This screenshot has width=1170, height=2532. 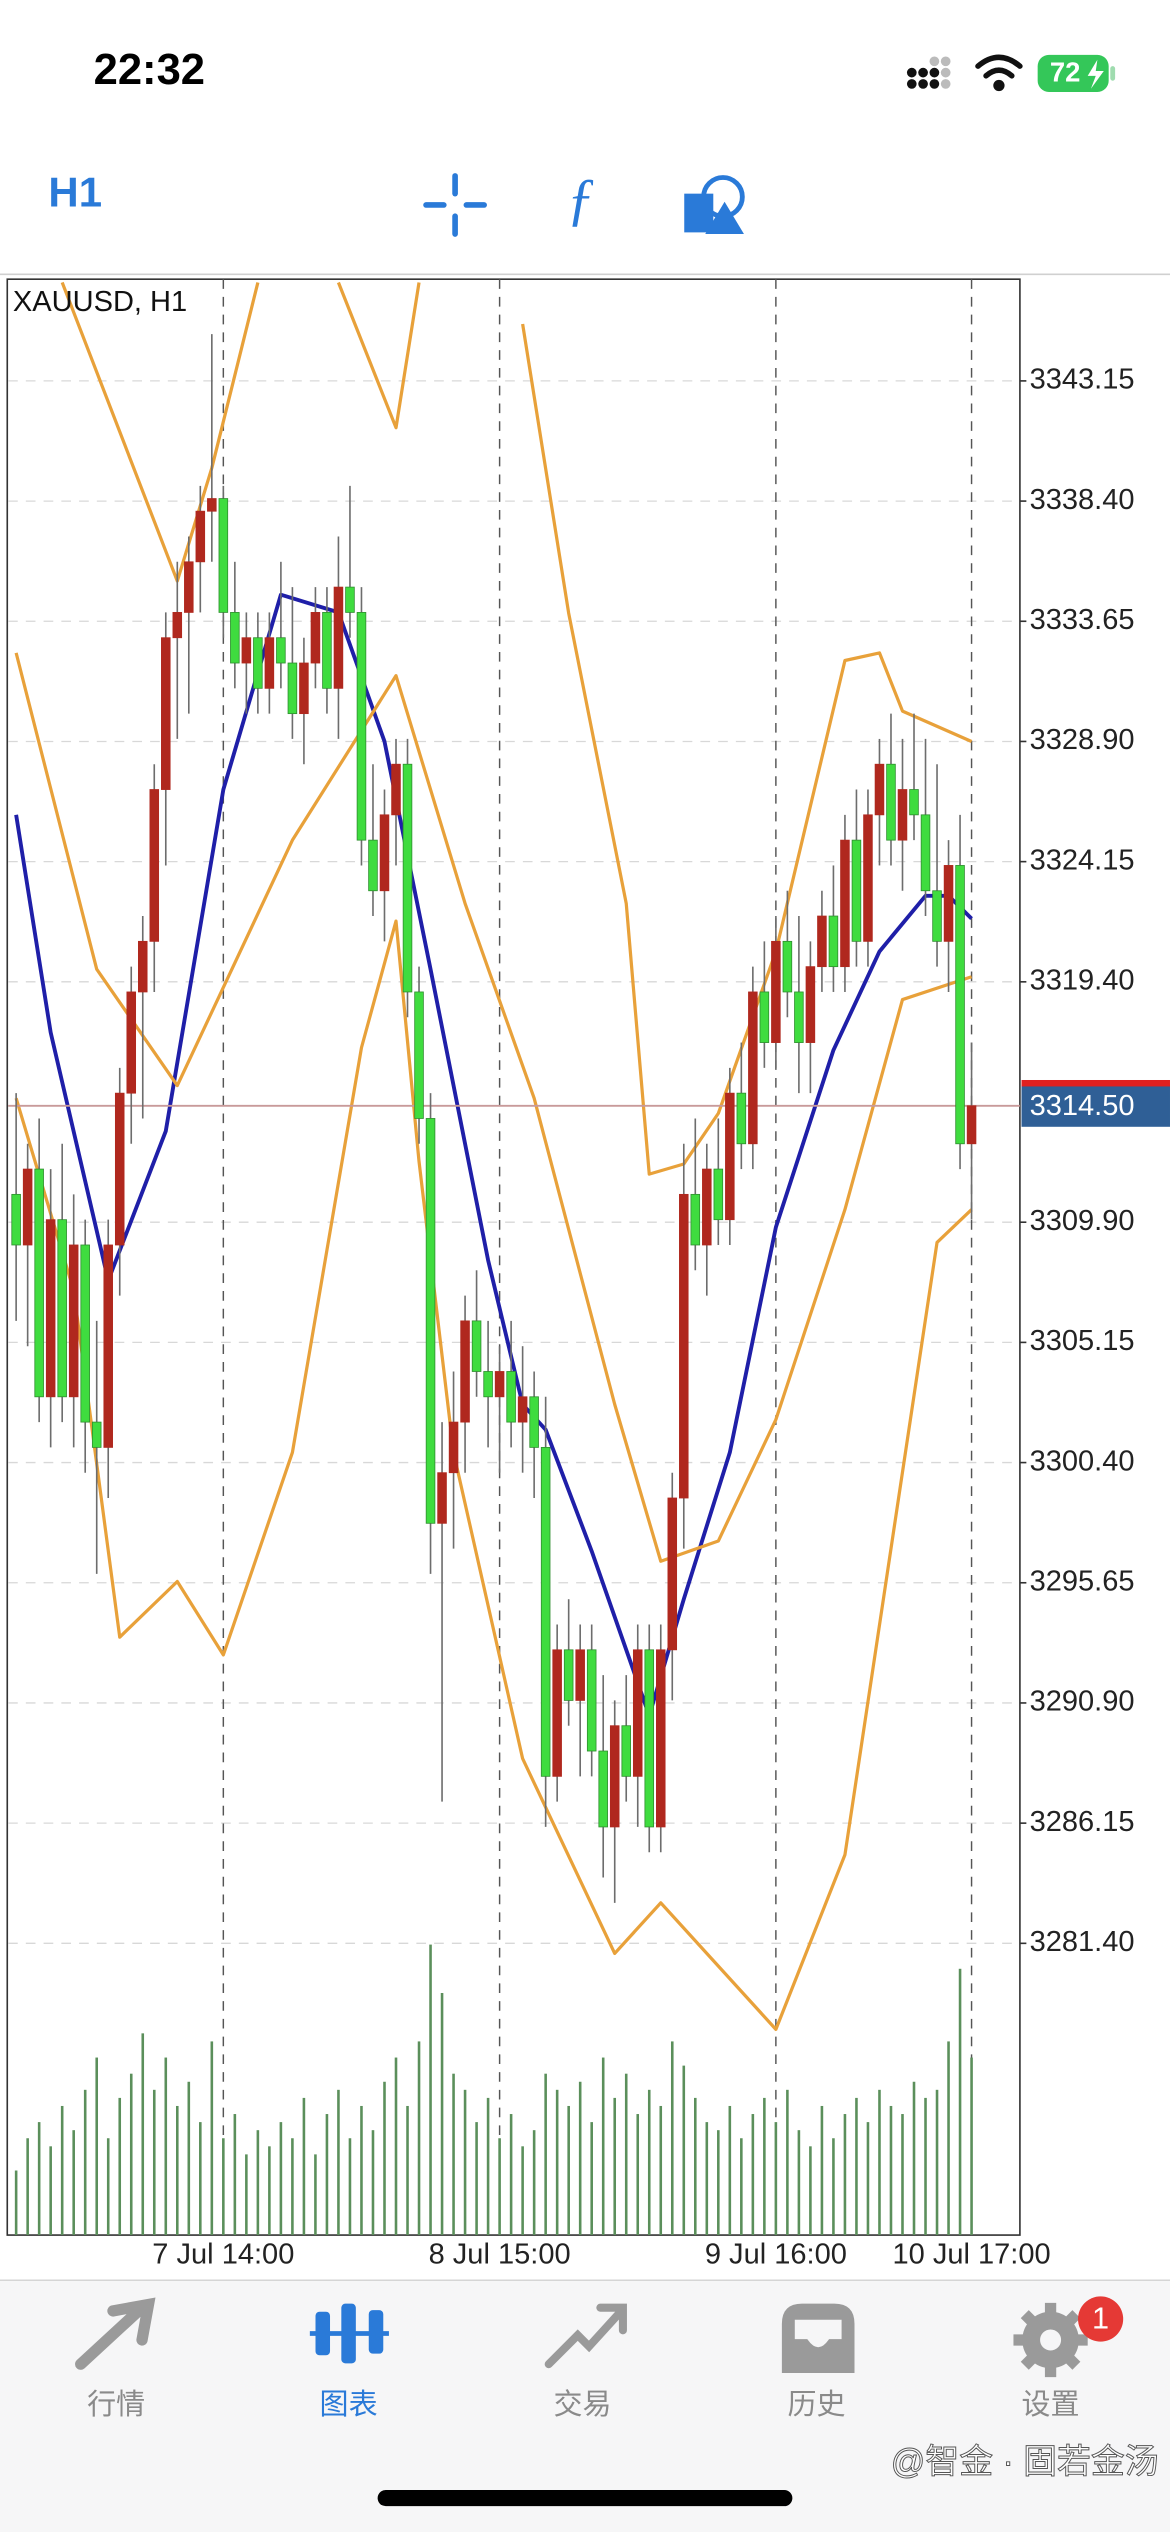 I want to click on badge, so click(x=1101, y=2319).